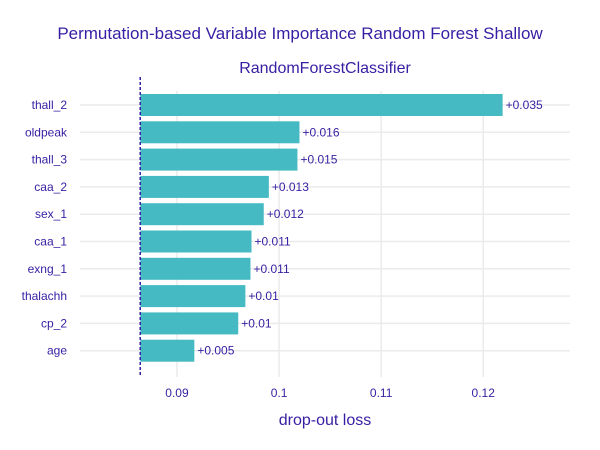 The width and height of the screenshot is (600, 450). What do you see at coordinates (325, 420) in the screenshot?
I see `x-axis-label: drop-out loss` at bounding box center [325, 420].